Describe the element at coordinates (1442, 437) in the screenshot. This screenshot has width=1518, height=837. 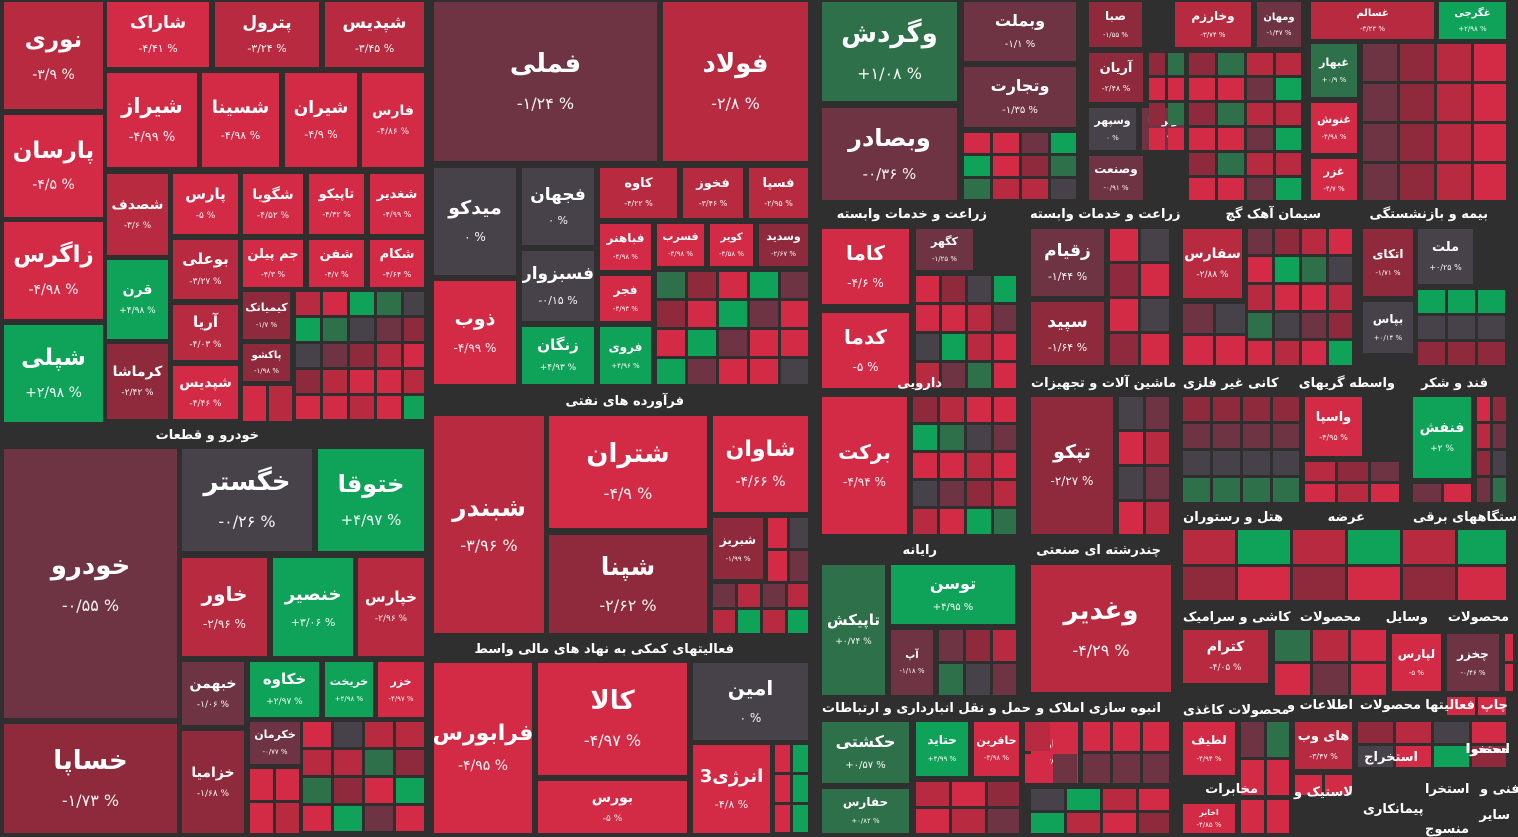
I see `stock-tile: فنفش +۲ %` at that location.